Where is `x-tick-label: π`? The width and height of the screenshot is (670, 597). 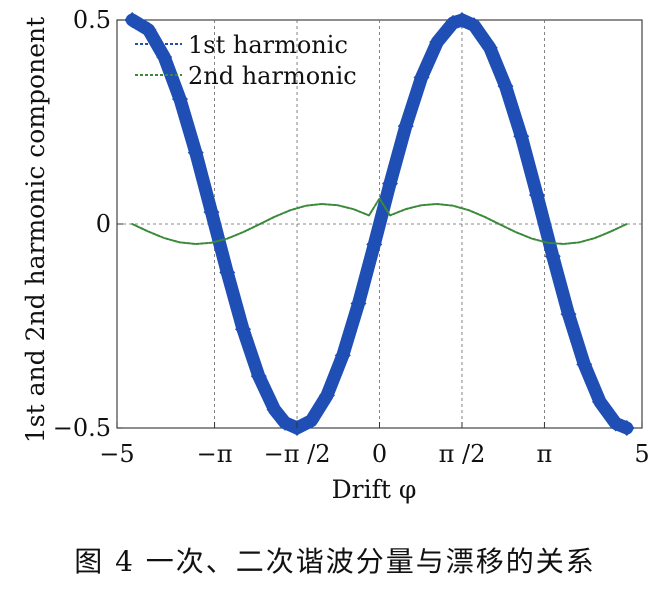
x-tick-label: π is located at coordinates (545, 454).